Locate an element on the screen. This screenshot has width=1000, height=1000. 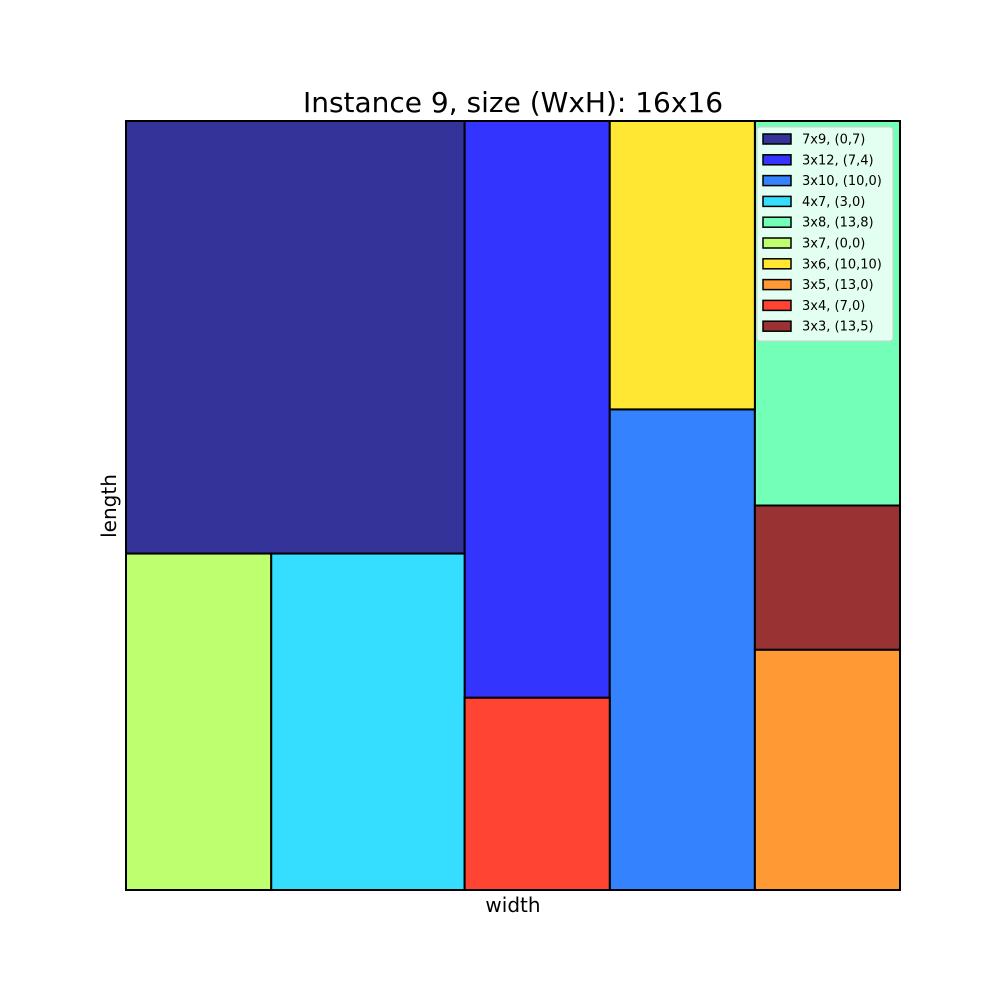
chart-title: Instance 9, size (WxH): 16x16 is located at coordinates (513, 102).